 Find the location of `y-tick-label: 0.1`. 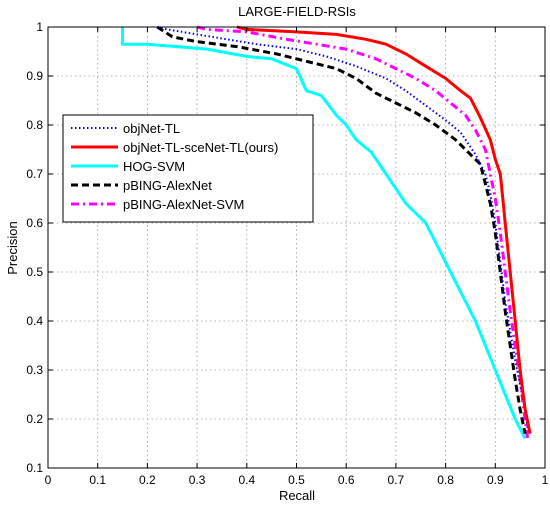

y-tick-label: 0.1 is located at coordinates (34, 468).